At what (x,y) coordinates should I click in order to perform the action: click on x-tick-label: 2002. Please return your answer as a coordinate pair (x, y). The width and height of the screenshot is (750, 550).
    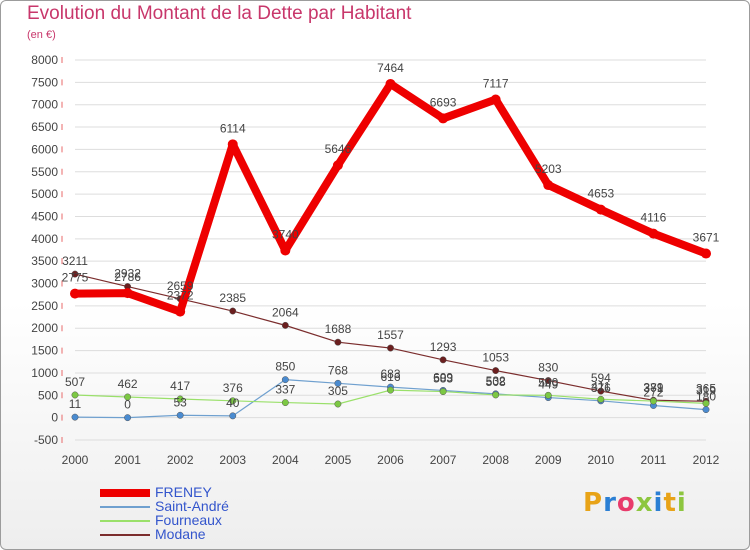
    Looking at the image, I should click on (180, 460).